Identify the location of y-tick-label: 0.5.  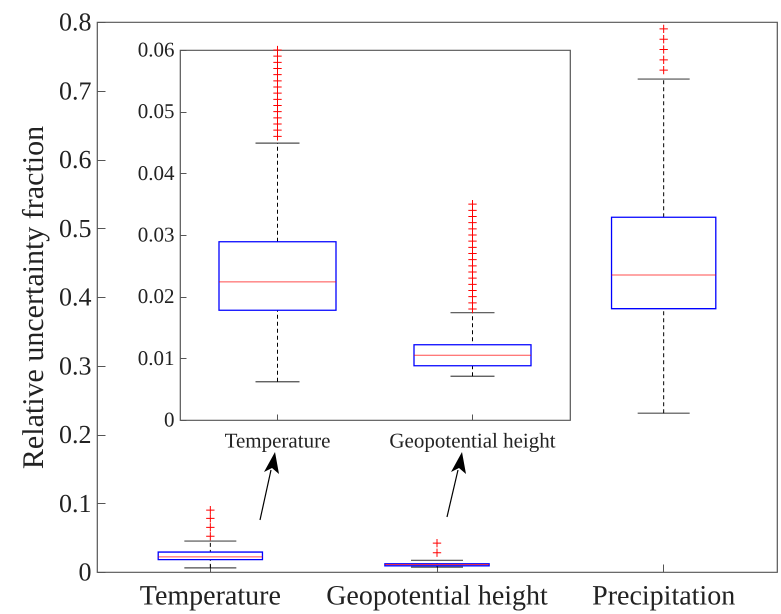
(75, 228).